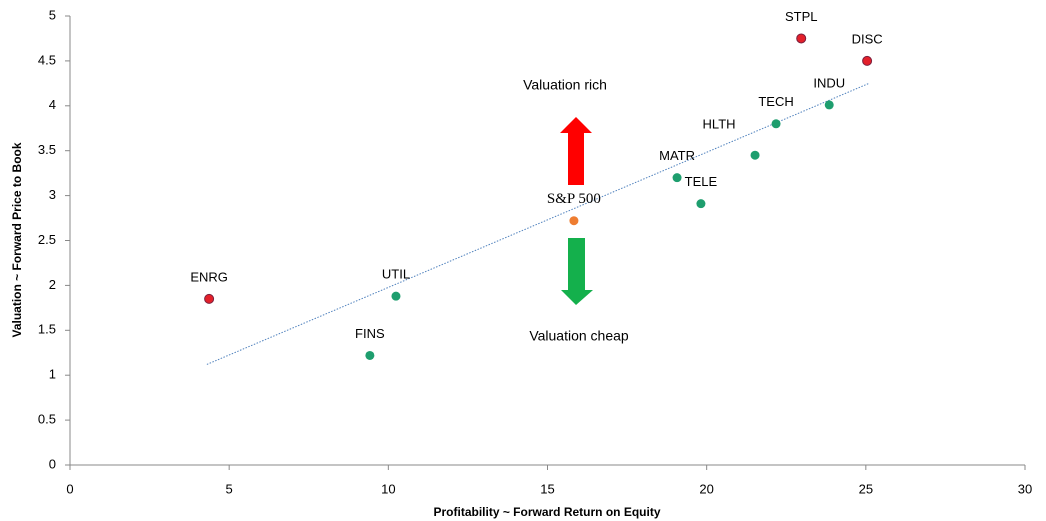 This screenshot has width=1046, height=521. I want to click on x-tick-label: 0, so click(69, 488).